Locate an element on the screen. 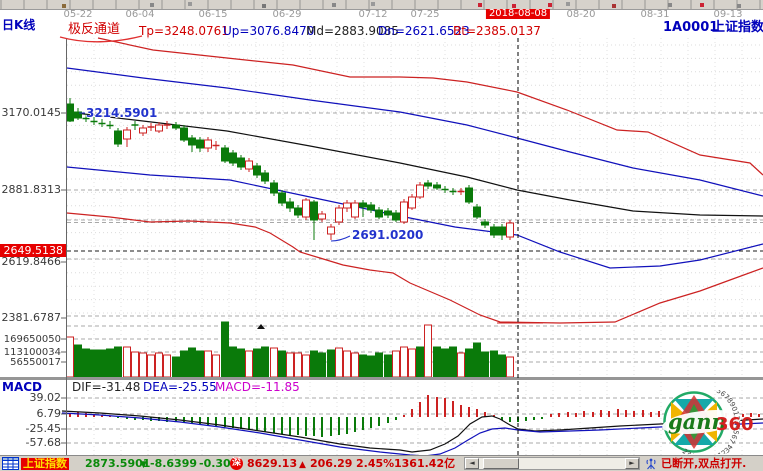 The height and width of the screenshot is (471, 763). index-name-badge: 上证指数 is located at coordinates (45, 463).